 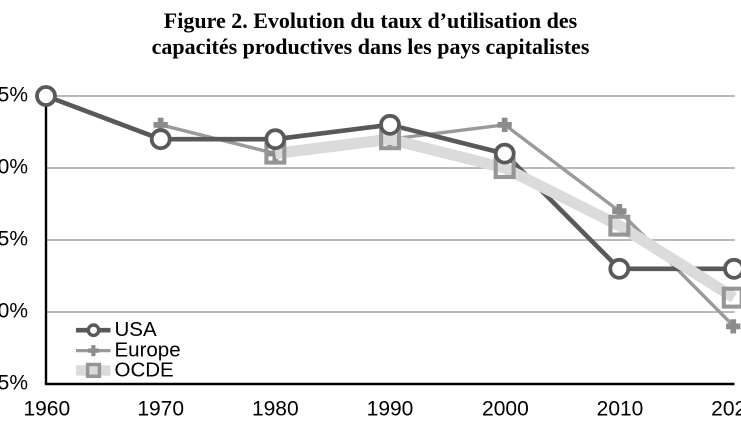 What do you see at coordinates (14, 310) in the screenshot?
I see `svg-text: 70%` at bounding box center [14, 310].